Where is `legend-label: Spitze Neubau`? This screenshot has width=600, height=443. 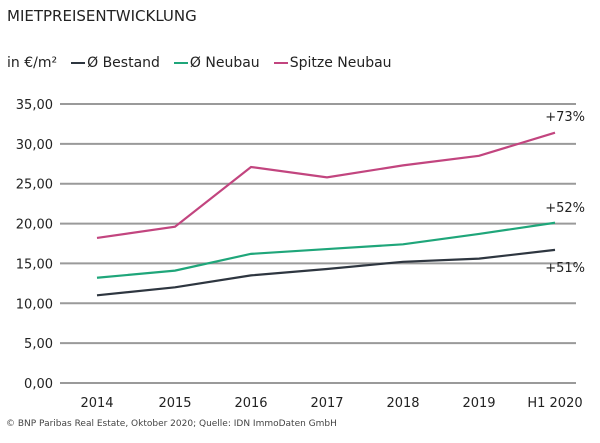 legend-label: Spitze Neubau is located at coordinates (340, 63).